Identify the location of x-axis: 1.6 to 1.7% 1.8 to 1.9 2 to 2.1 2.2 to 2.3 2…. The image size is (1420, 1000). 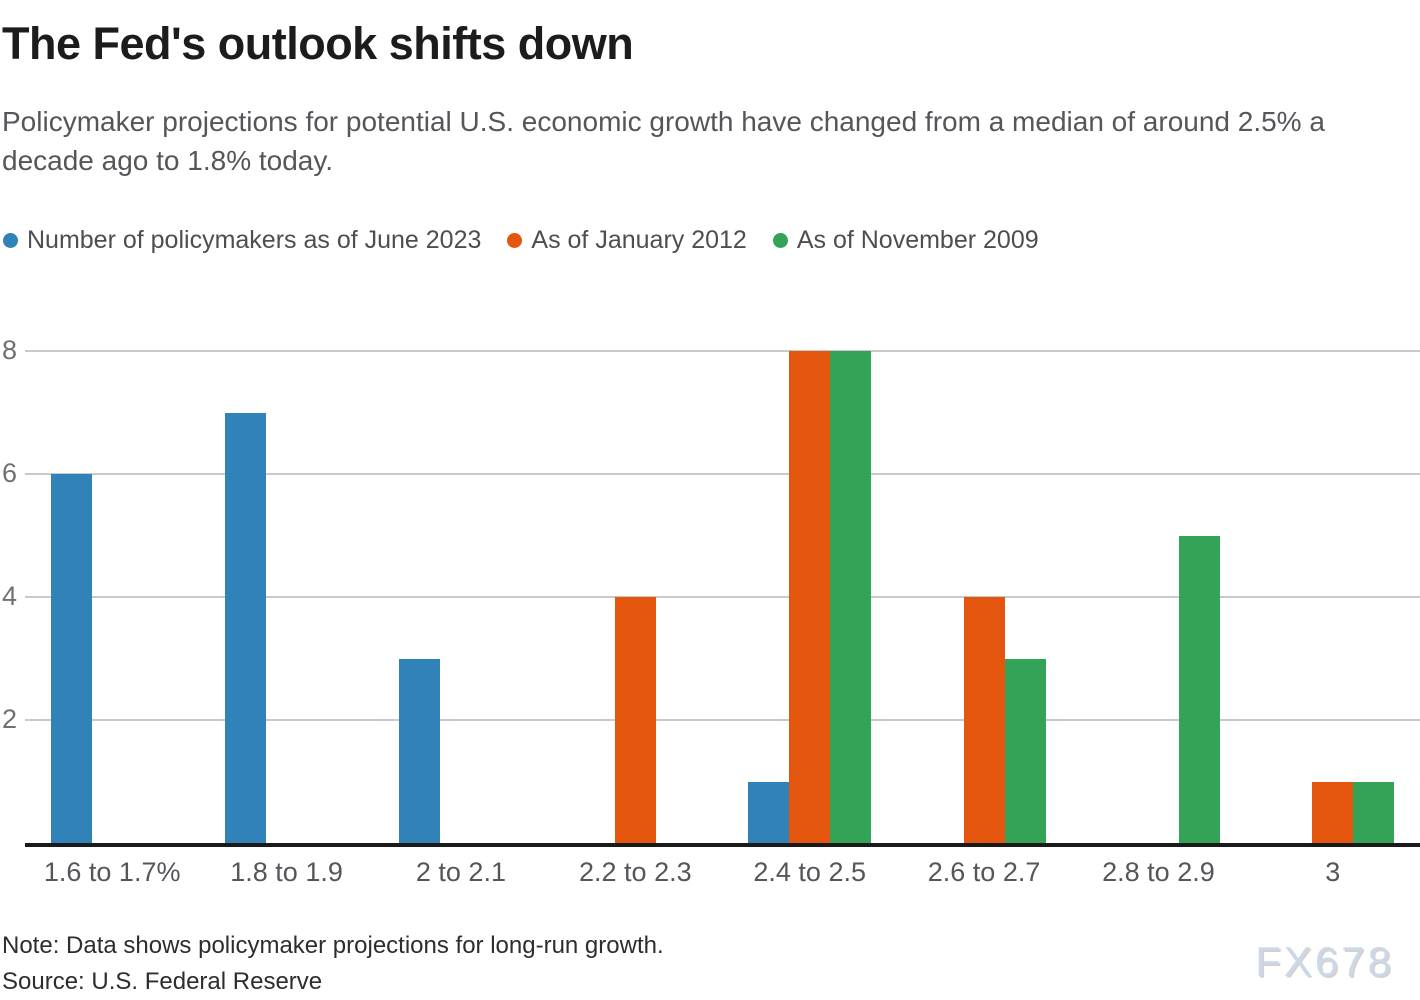
(722, 875).